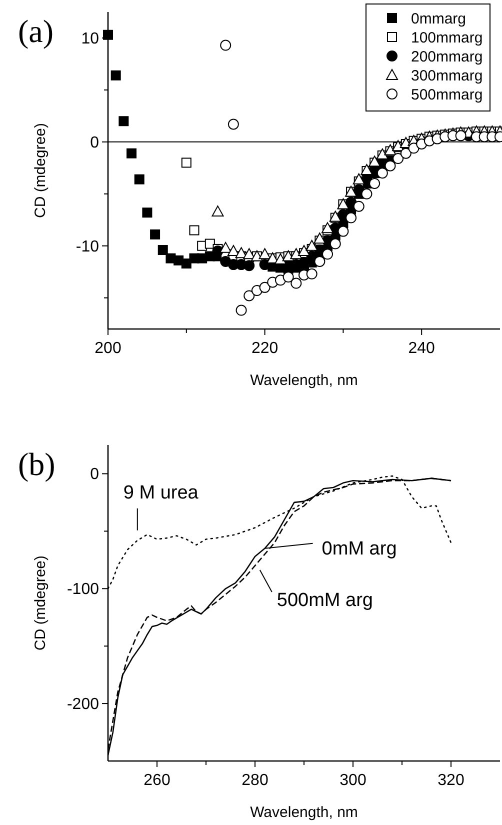  Describe the element at coordinates (108, 348) in the screenshot. I see `x-tick-label: 200` at that location.